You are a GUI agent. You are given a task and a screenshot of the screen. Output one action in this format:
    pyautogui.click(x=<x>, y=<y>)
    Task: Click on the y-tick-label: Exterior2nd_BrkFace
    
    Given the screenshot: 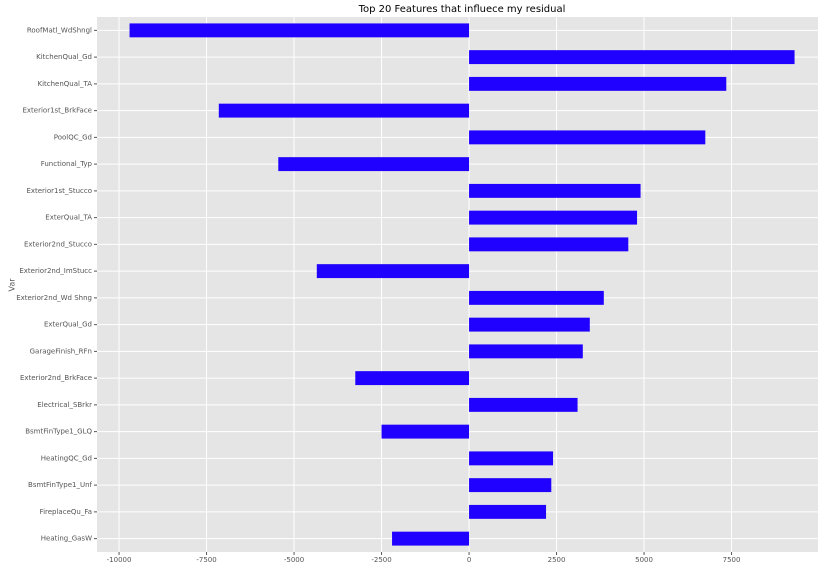 What is the action you would take?
    pyautogui.click(x=56, y=378)
    